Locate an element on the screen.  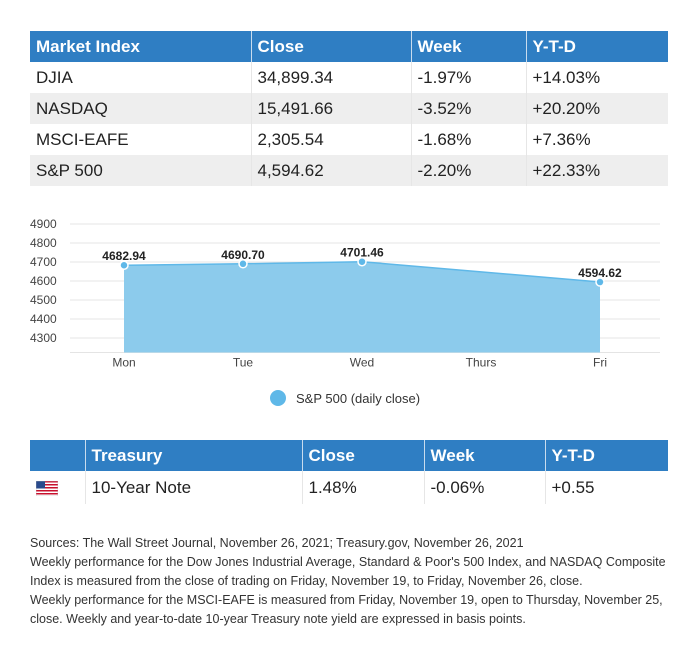
legend-marker is located at coordinates (278, 398).